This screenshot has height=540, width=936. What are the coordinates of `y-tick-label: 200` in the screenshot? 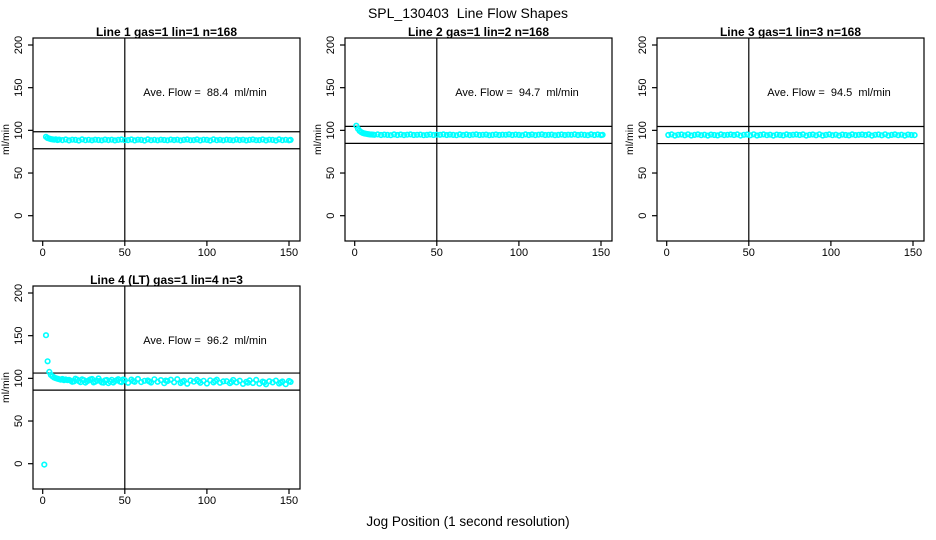 It's located at (643, 45).